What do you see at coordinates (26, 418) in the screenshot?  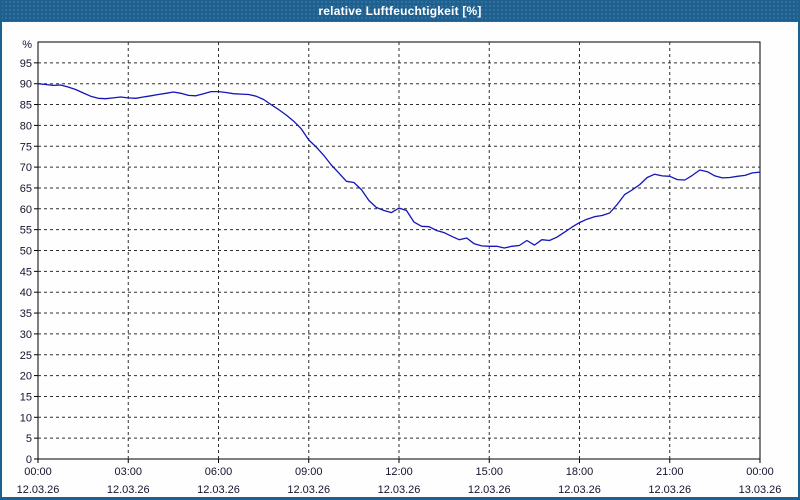 I see `y-axis-tick-label: 10` at bounding box center [26, 418].